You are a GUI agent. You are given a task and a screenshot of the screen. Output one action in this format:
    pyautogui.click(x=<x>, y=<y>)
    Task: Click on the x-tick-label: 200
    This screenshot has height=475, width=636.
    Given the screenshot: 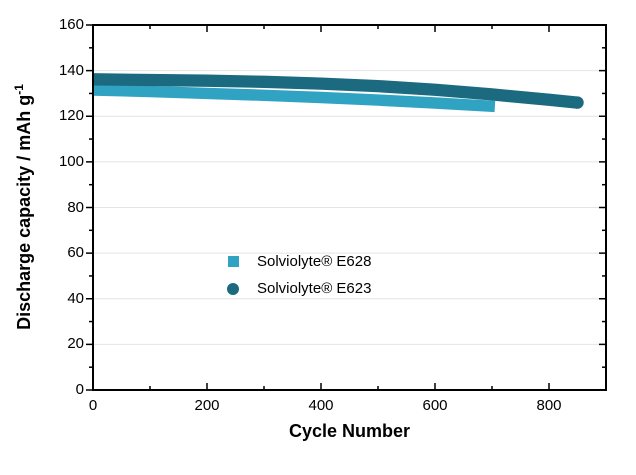 What is the action you would take?
    pyautogui.click(x=207, y=405)
    